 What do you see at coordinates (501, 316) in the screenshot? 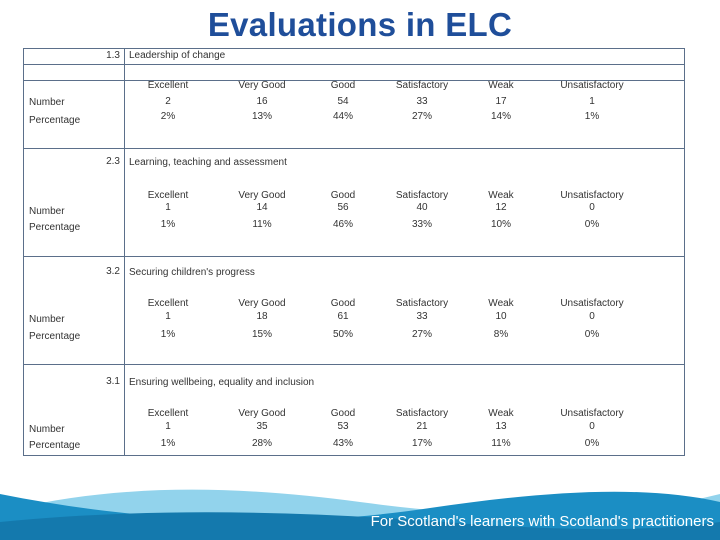
I see `number-value: 10` at bounding box center [501, 316].